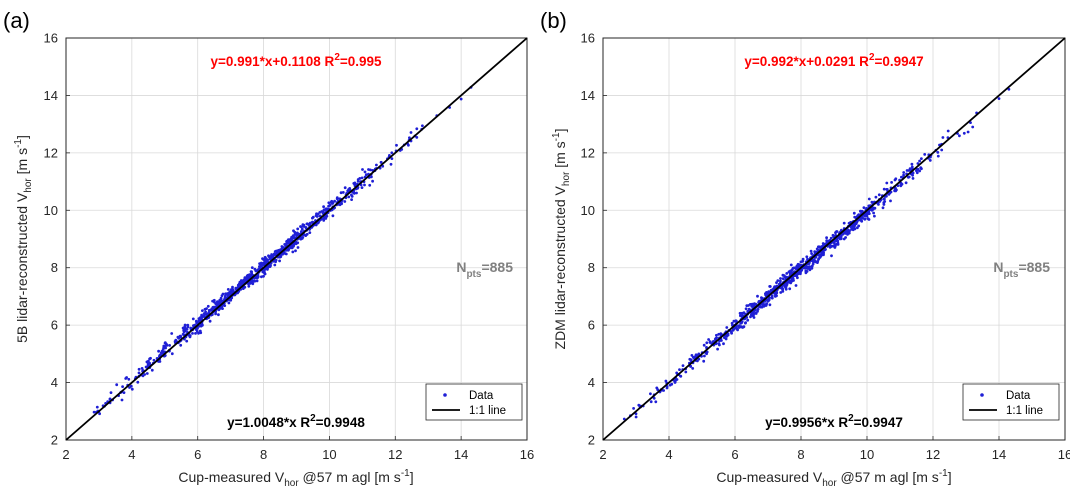 This screenshot has height=496, width=1070. Describe the element at coordinates (982, 395) in the screenshot. I see `panel-b-legend-data-marker` at that location.